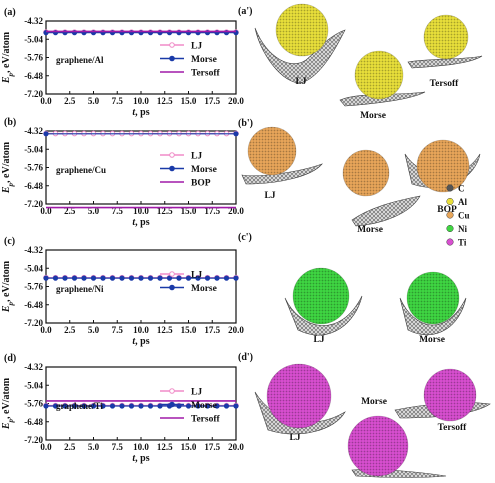 This screenshot has height=483, width=495. I want to click on x-tick-label: 0.0, so click(46, 101).